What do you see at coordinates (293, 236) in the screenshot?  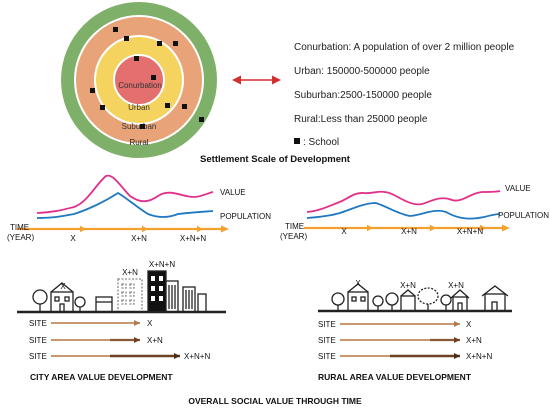 I see `rural-year-label: (YEAR)` at bounding box center [293, 236].